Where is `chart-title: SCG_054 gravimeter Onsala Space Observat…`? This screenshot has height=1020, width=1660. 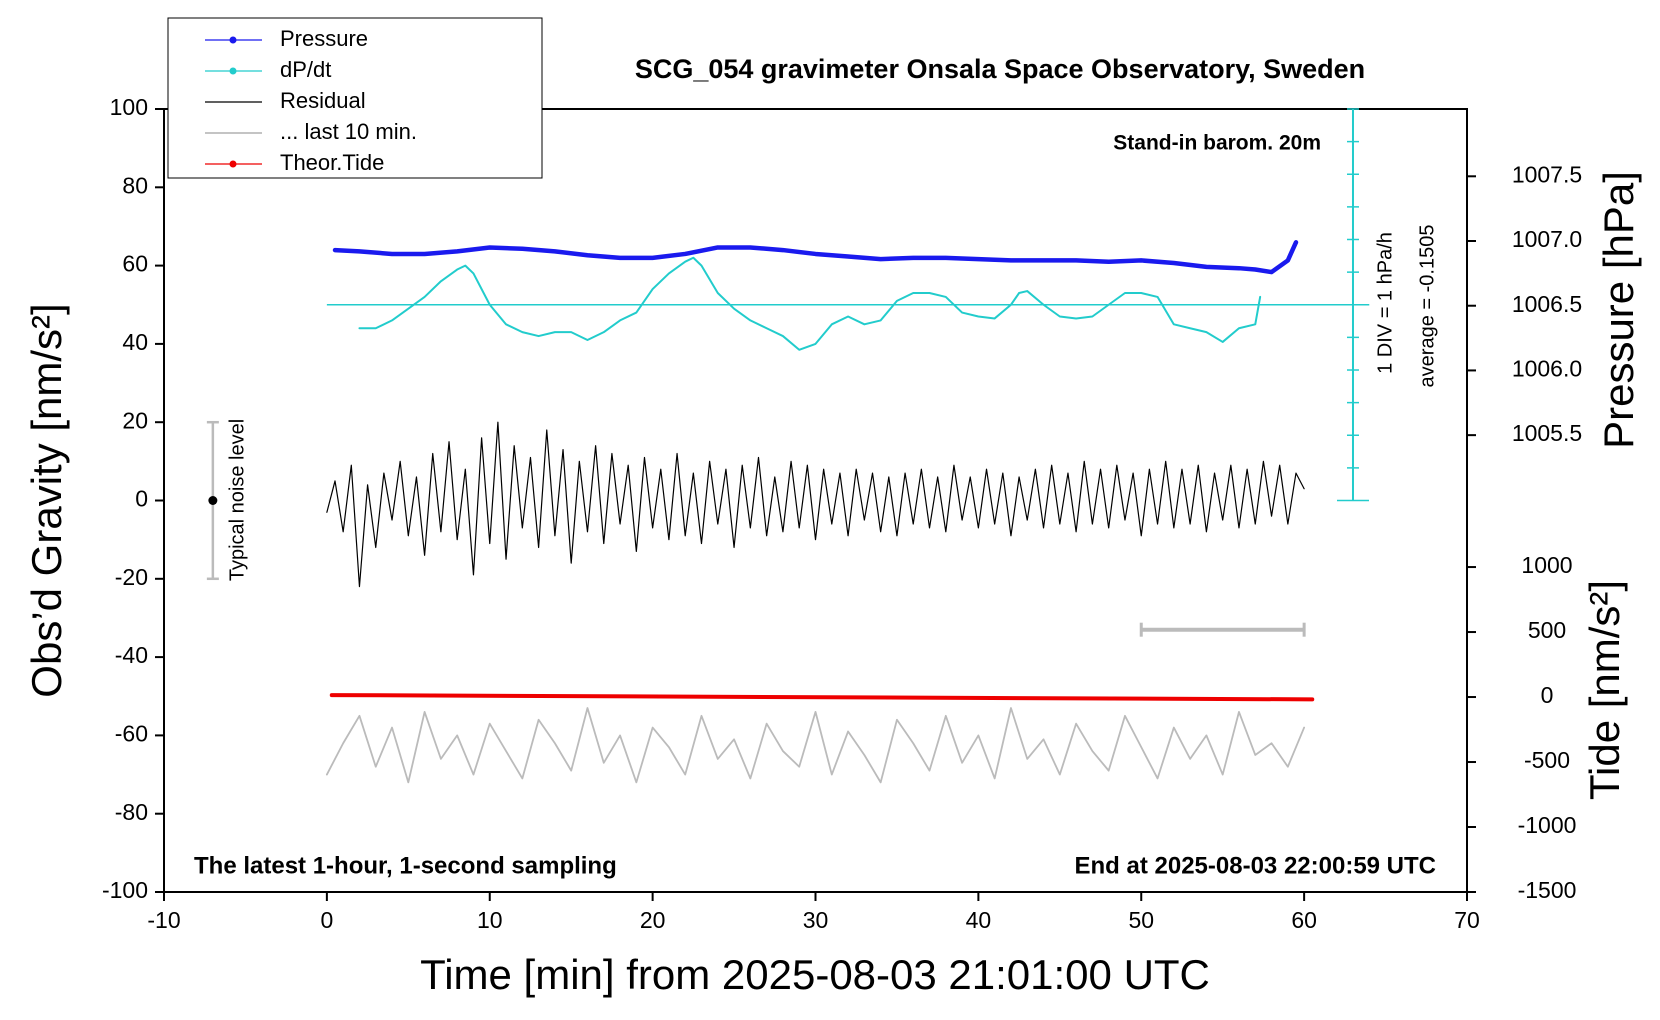 chart-title: SCG_054 gravimeter Onsala Space Observat… is located at coordinates (1000, 69).